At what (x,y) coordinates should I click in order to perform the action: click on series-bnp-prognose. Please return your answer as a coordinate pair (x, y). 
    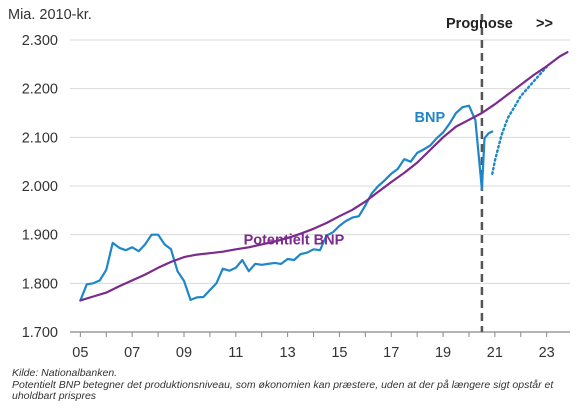
    Looking at the image, I should click on (519, 120).